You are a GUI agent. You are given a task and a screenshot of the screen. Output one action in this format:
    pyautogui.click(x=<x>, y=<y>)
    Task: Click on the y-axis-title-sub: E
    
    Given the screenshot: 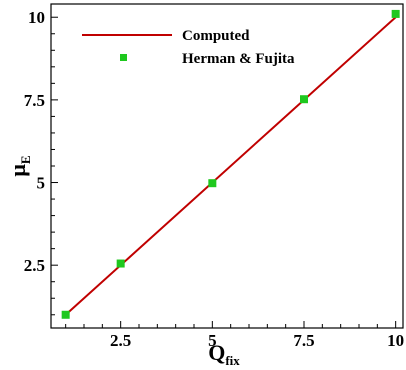 What is the action you would take?
    pyautogui.click(x=25, y=159)
    